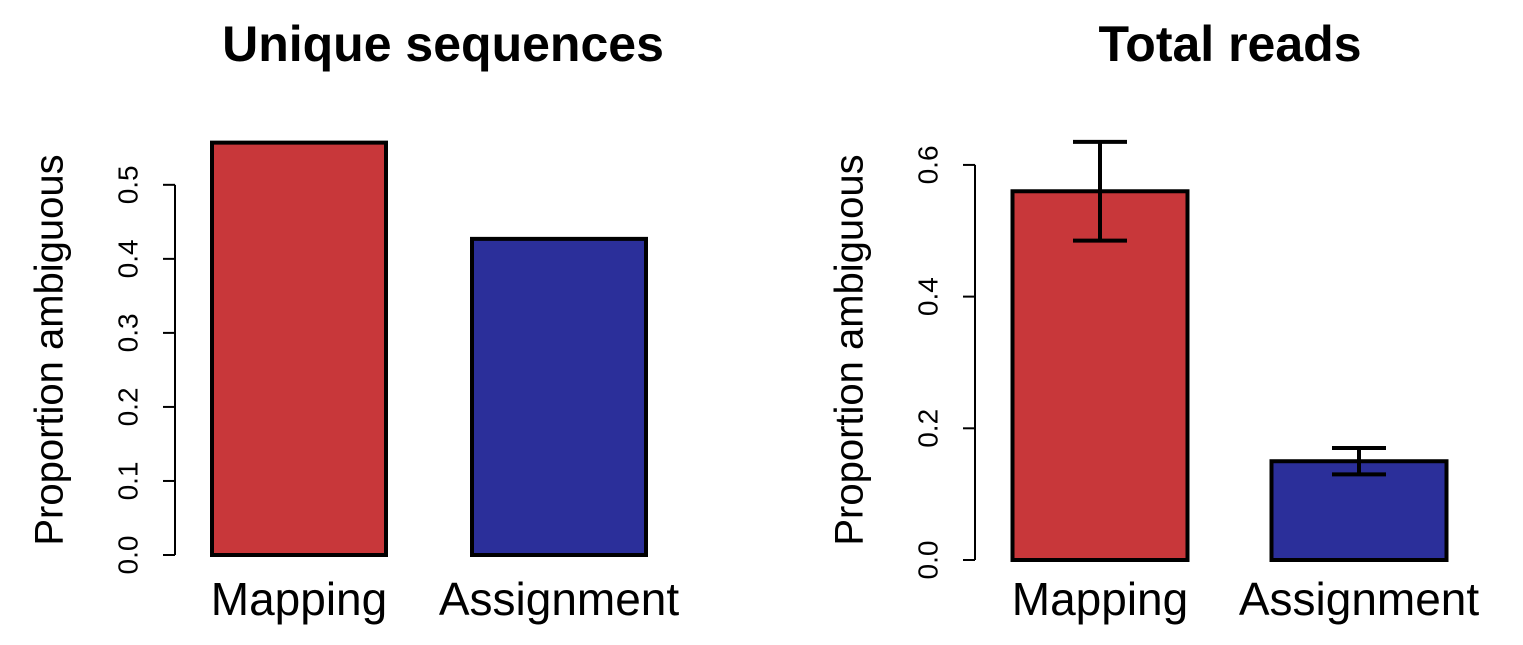 This screenshot has height=645, width=1523. I want to click on chart-title: Unique sequences, so click(443, 44).